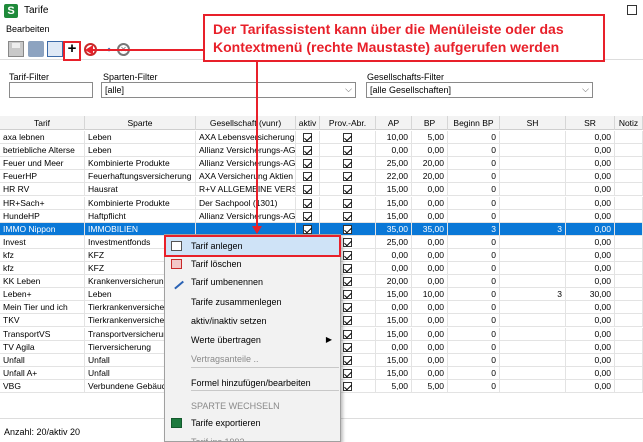  Describe the element at coordinates (629, 123) in the screenshot. I see `column-header: Notiz` at that location.